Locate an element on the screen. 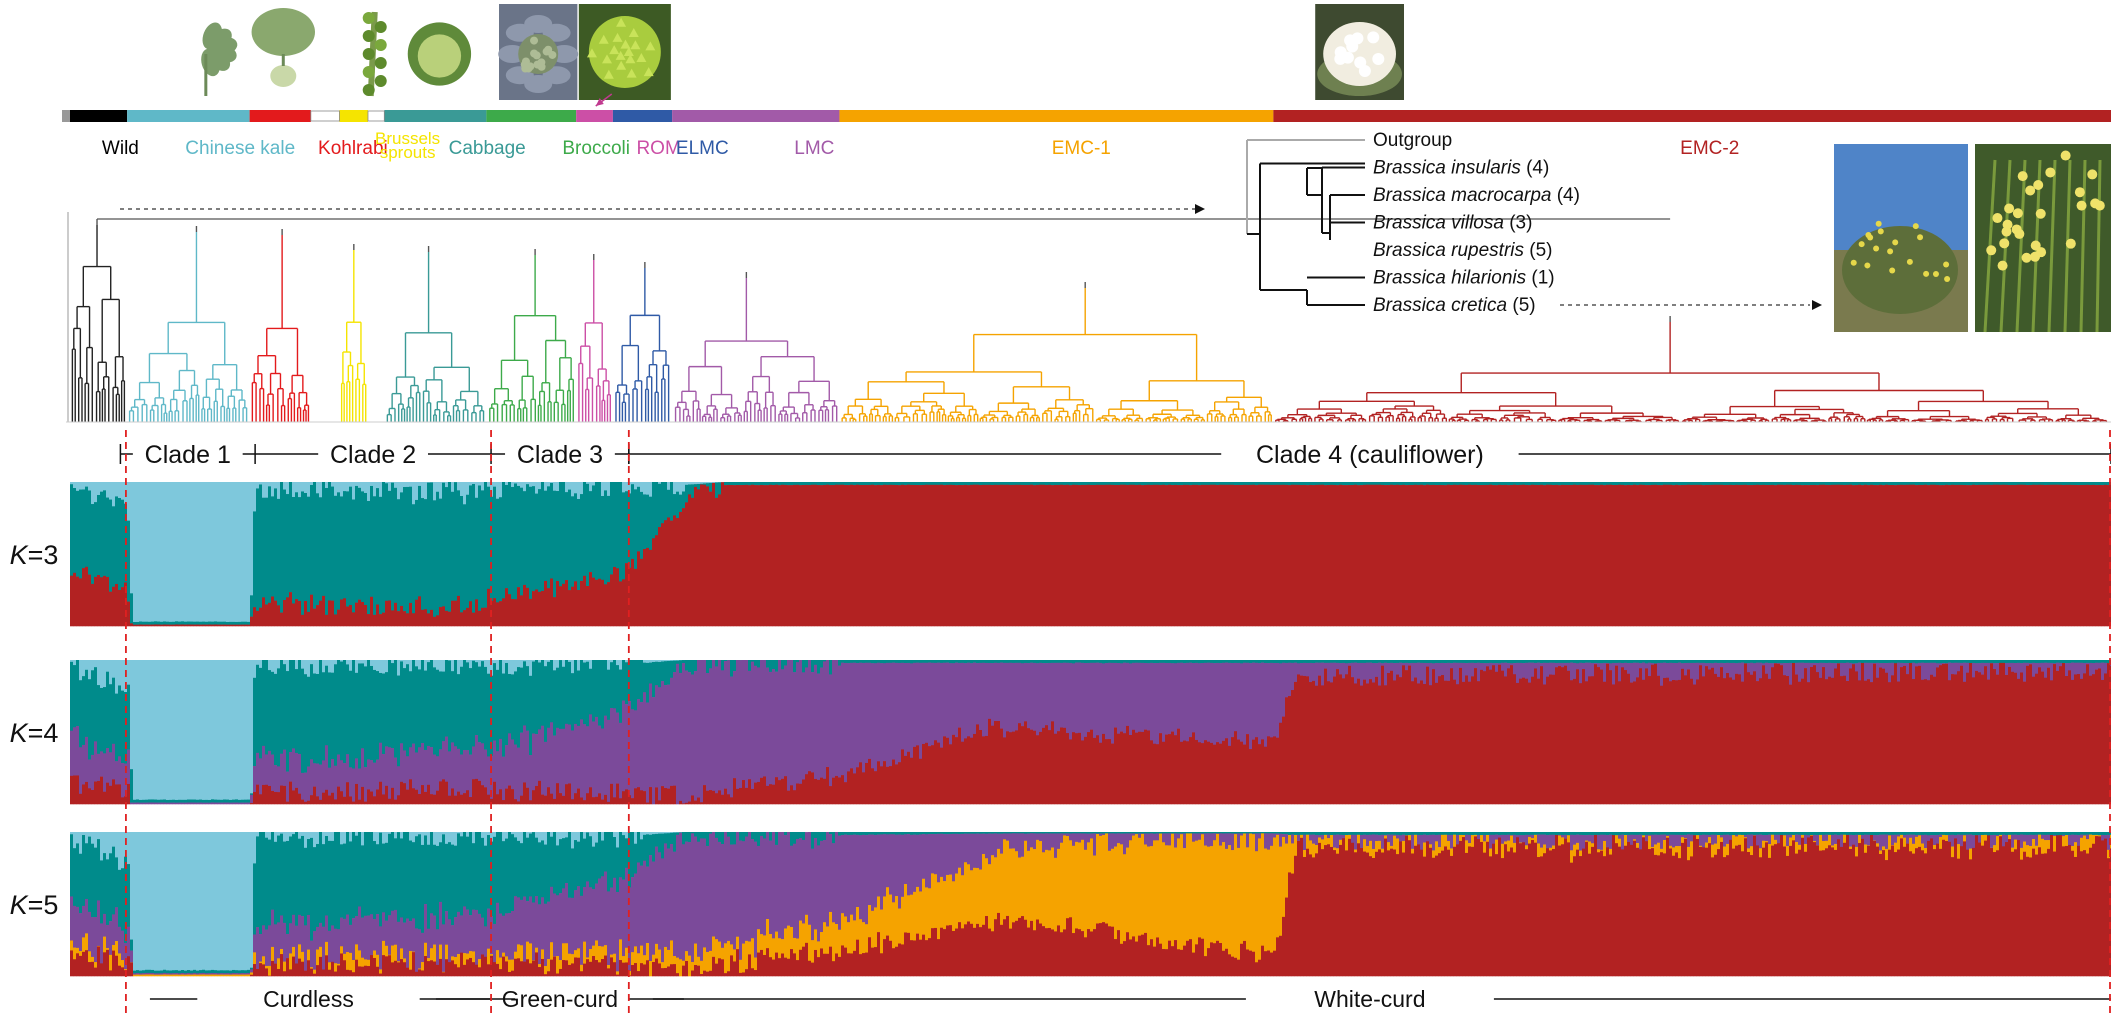 This screenshot has width=2111, height=1016. taxon-name: Brassica villosa is located at coordinates (1438, 223).